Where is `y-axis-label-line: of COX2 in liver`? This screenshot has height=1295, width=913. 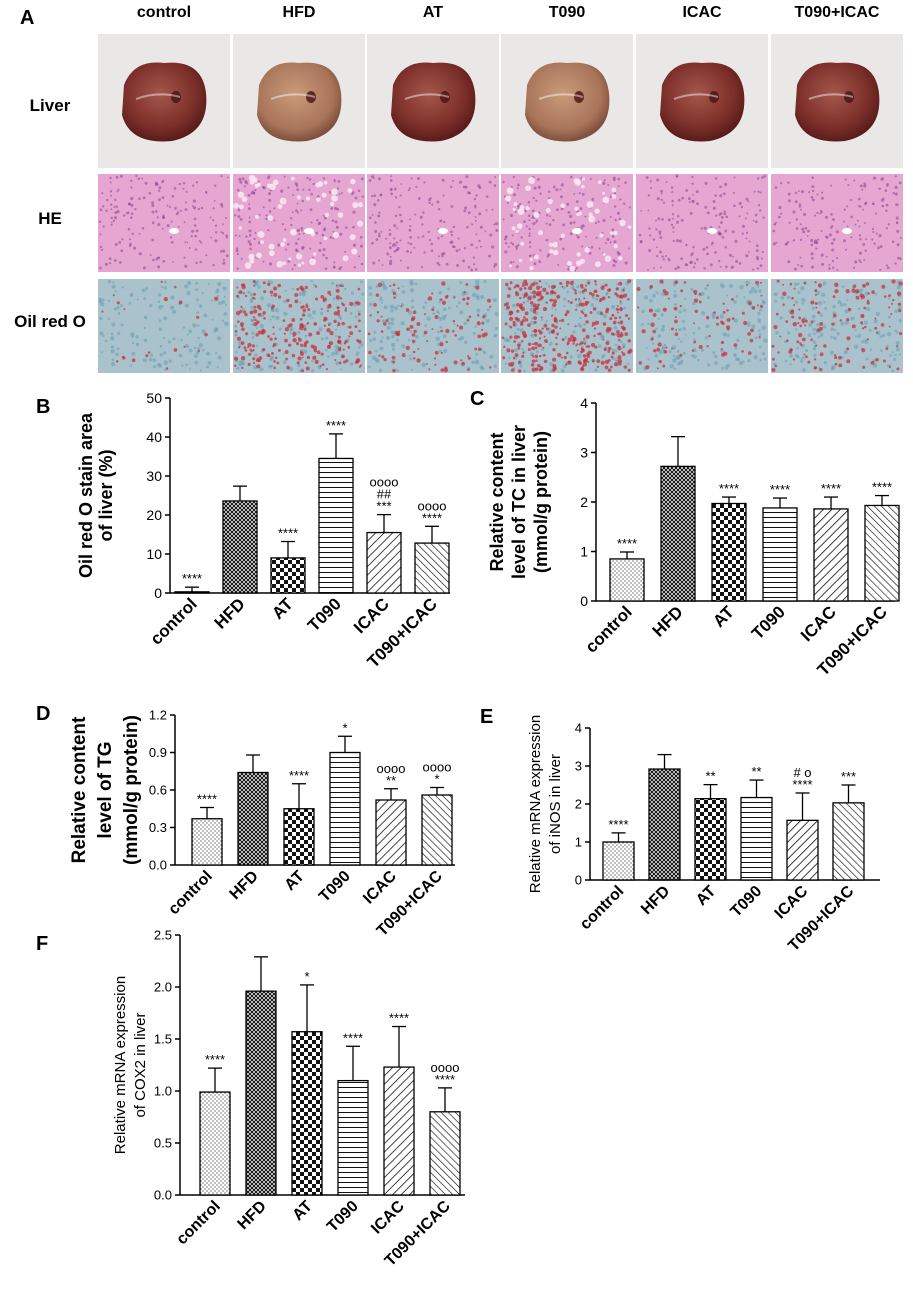
y-axis-label-line: of COX2 in liver is located at coordinates (140, 1064).